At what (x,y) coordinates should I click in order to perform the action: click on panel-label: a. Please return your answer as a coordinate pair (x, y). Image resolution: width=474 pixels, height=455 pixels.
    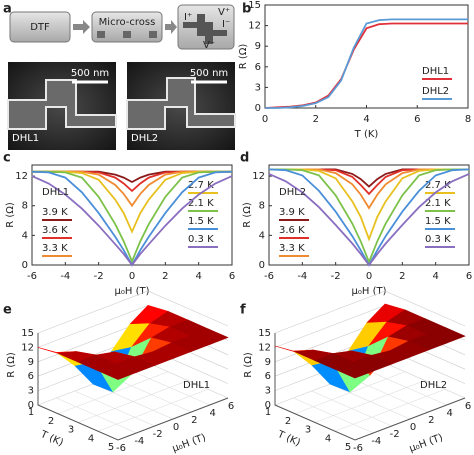
    Looking at the image, I should click on (7, 9).